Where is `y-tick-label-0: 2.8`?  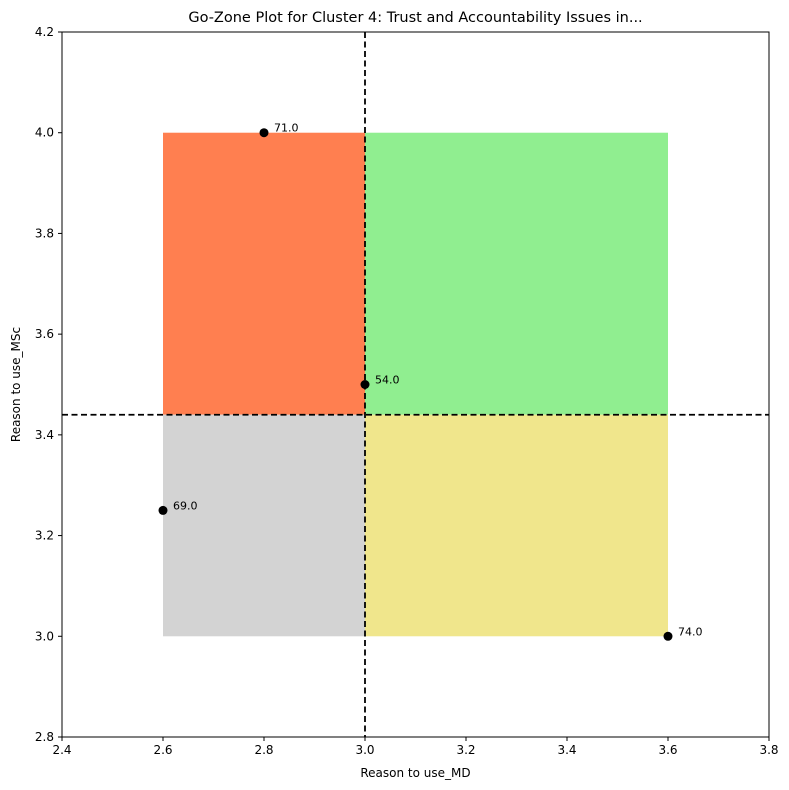
y-tick-label-0: 2.8 is located at coordinates (44, 737).